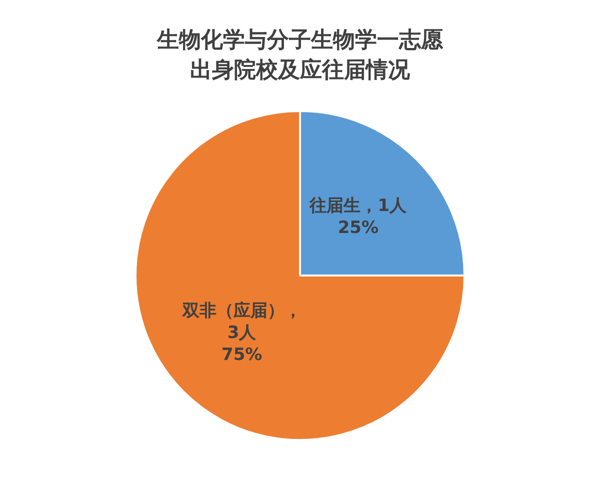 The height and width of the screenshot is (477, 600). Describe the element at coordinates (300, 56) in the screenshot. I see `chart-title: 生物化学与分子生物学一志愿出身院校及应往届情况` at that location.